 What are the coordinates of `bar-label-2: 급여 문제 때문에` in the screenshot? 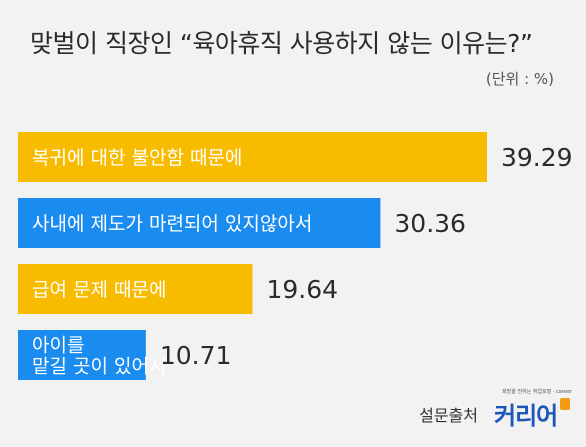 It's located at (99, 290).